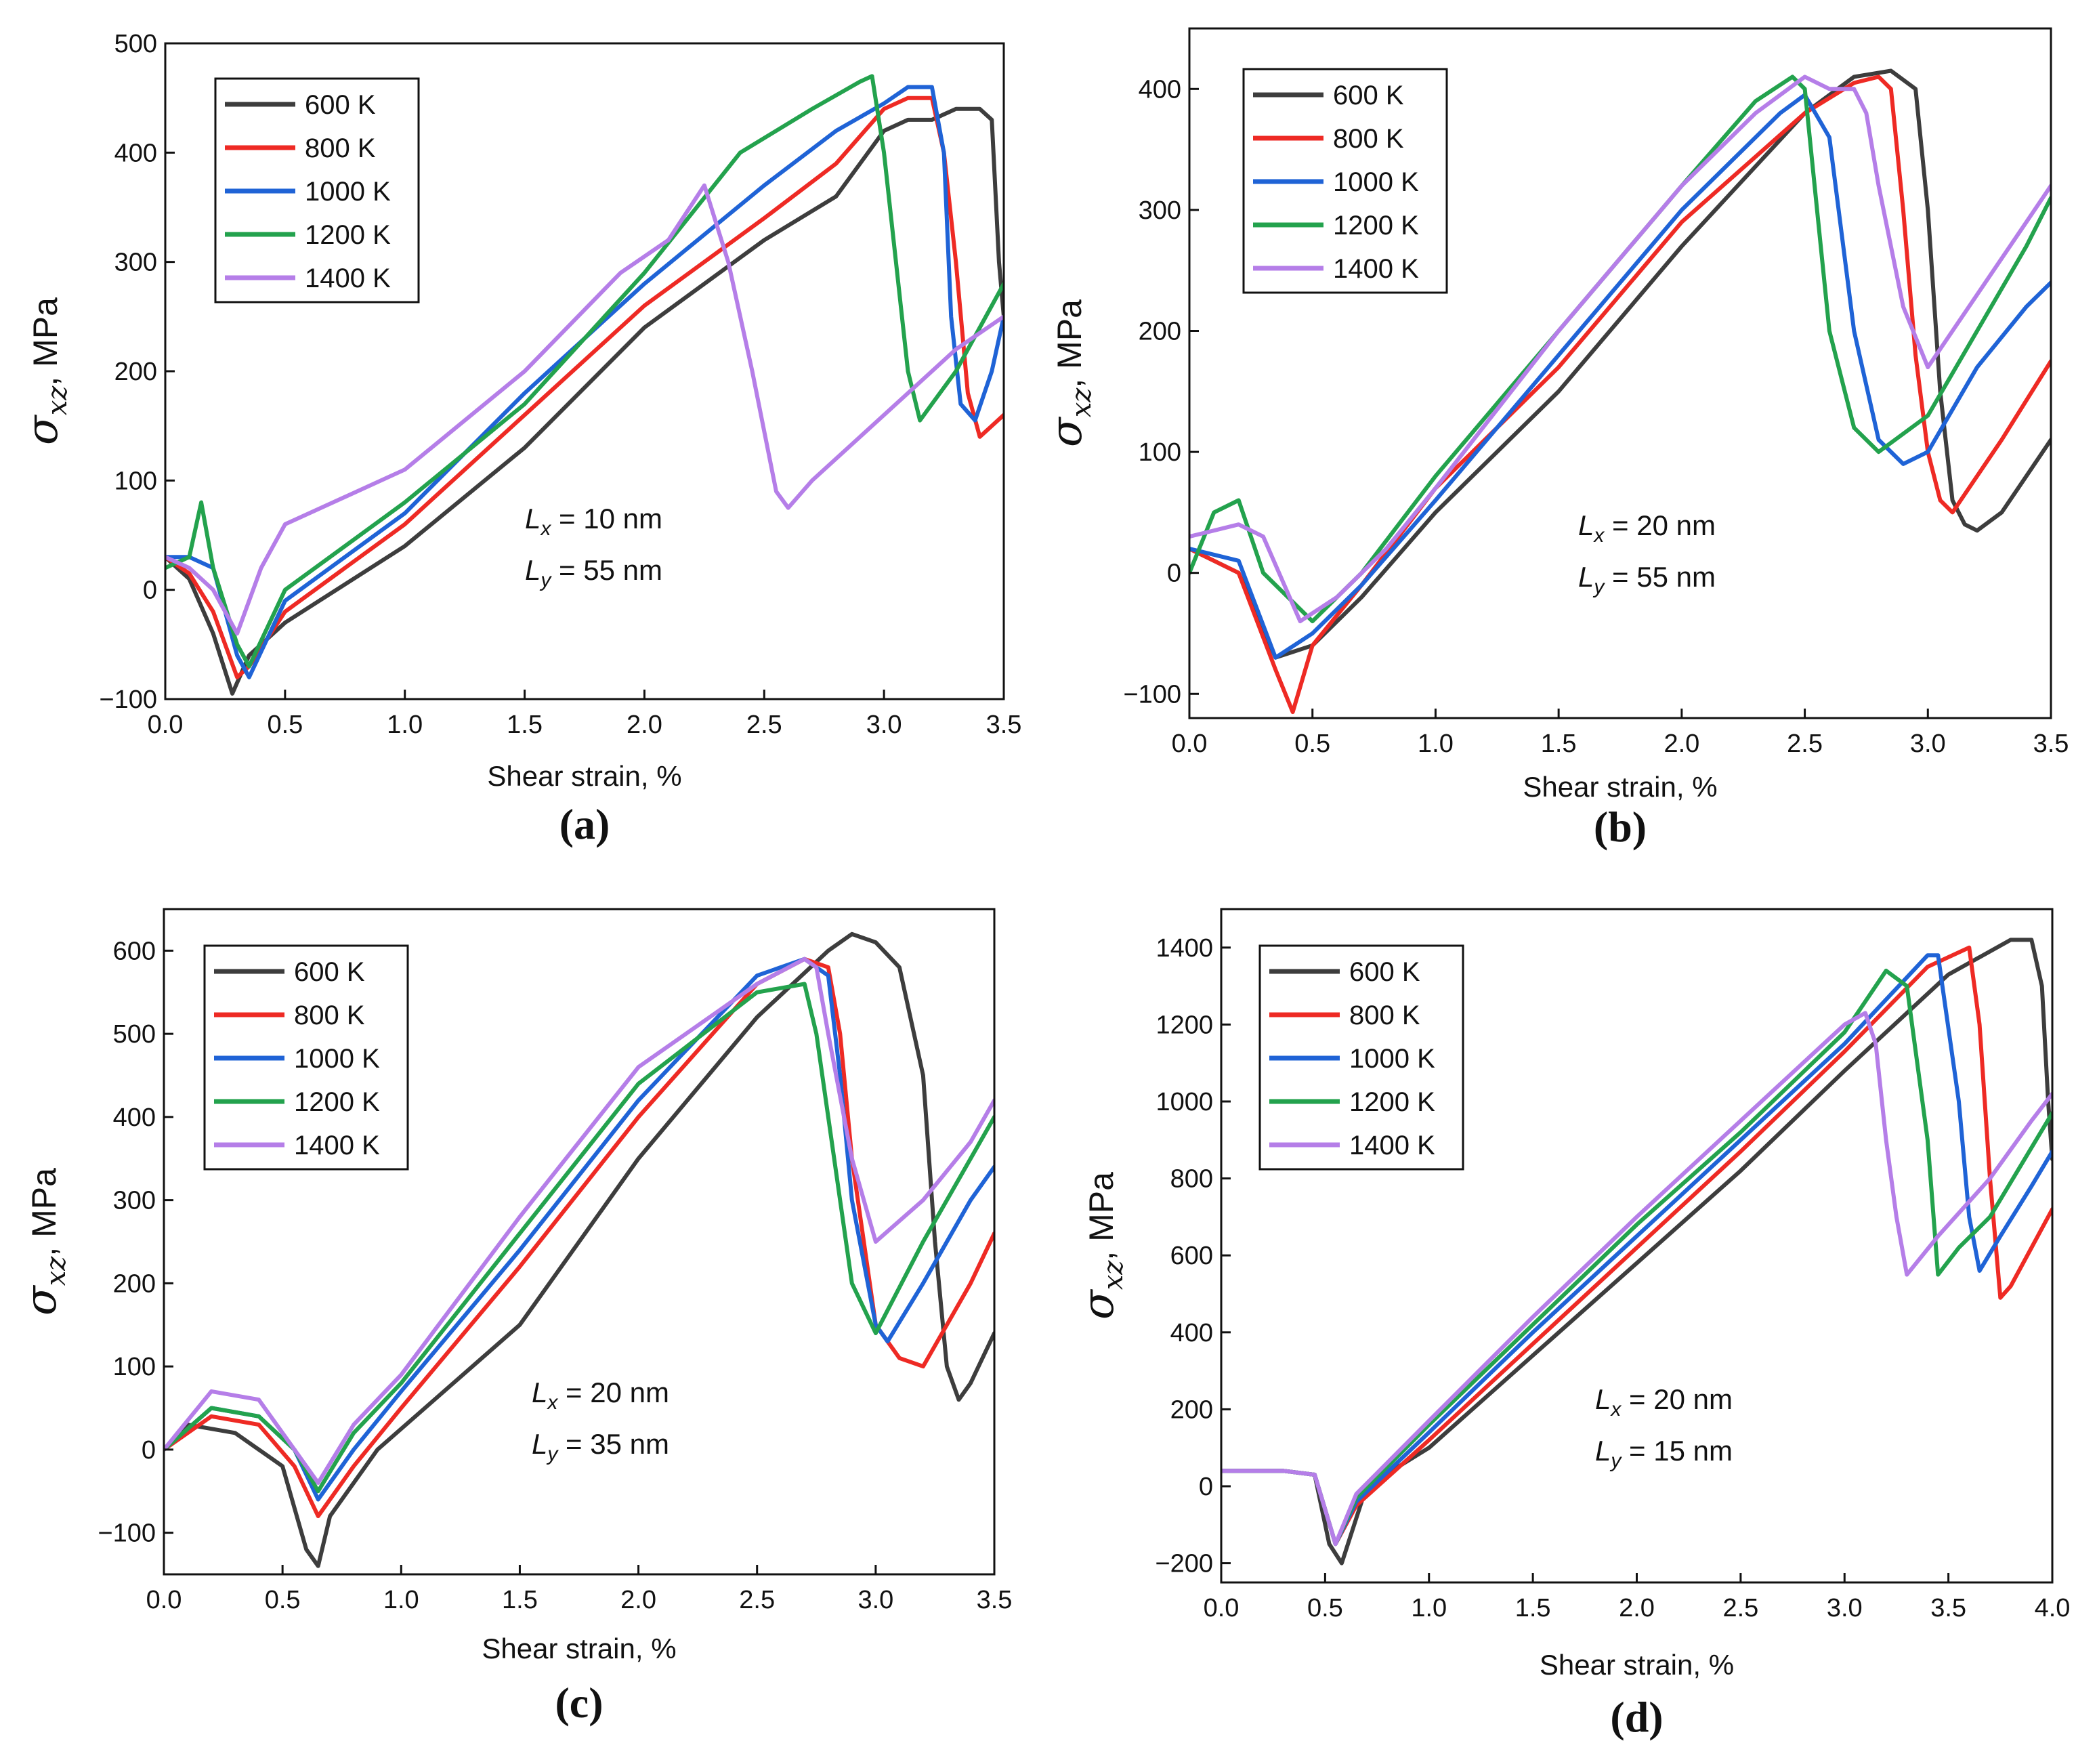 This screenshot has height=1764, width=2097. Describe the element at coordinates (134, 951) in the screenshot. I see `y-tick-label: 600` at that location.